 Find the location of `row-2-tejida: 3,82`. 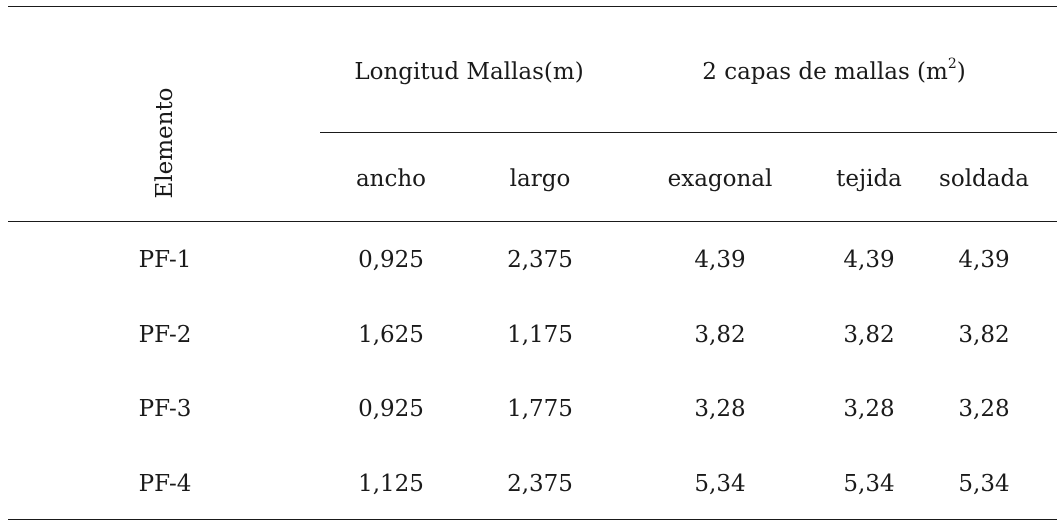

row-2-tejida: 3,82 is located at coordinates (869, 335).